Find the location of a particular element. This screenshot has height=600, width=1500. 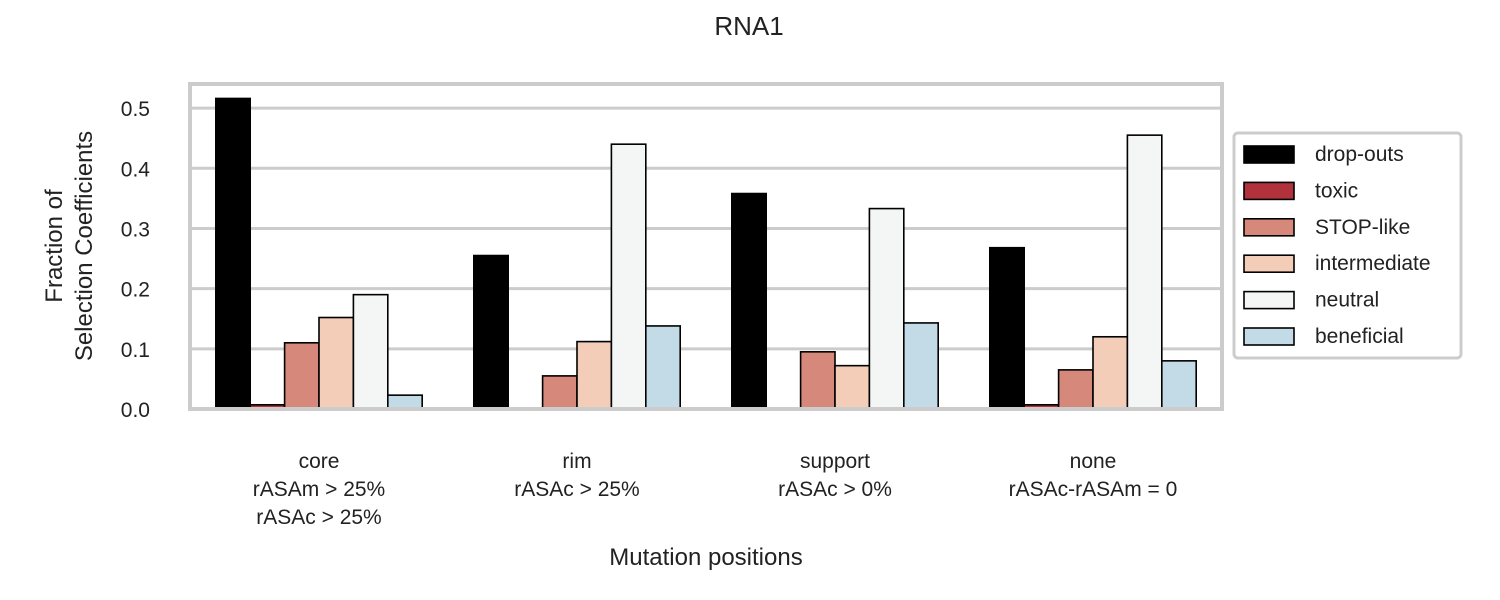

y-tick-label: 0.2 is located at coordinates (135, 290).